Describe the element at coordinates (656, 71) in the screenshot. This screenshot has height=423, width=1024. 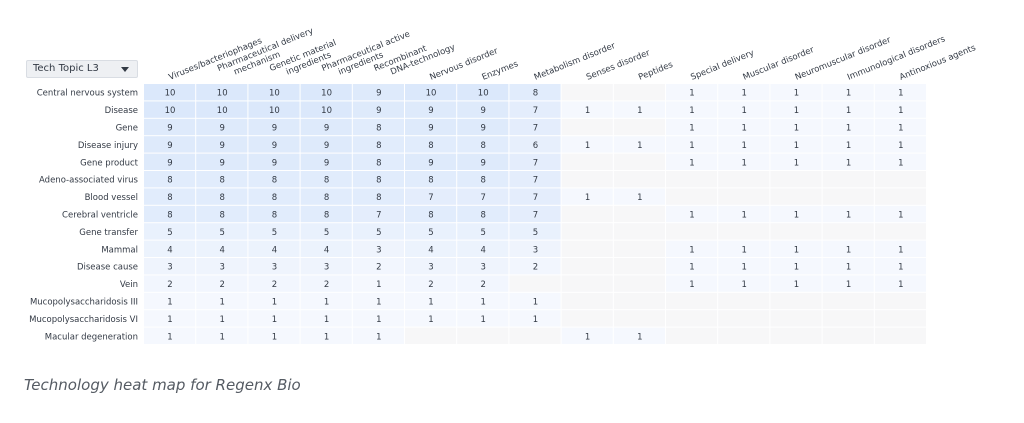
I see `svg-text: Peptides` at that location.